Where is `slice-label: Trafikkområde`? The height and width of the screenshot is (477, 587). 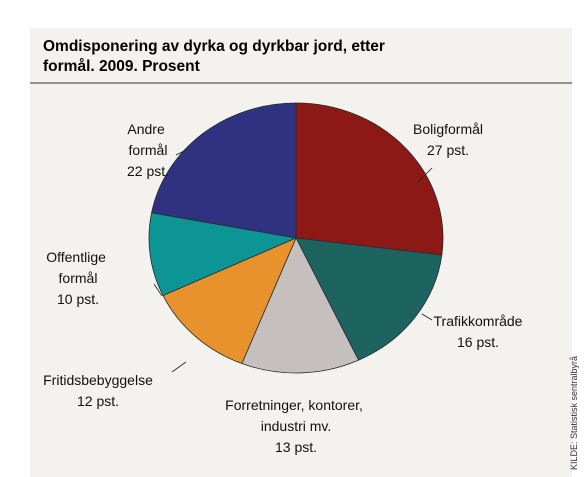
slice-label: Trafikkområde is located at coordinates (478, 321).